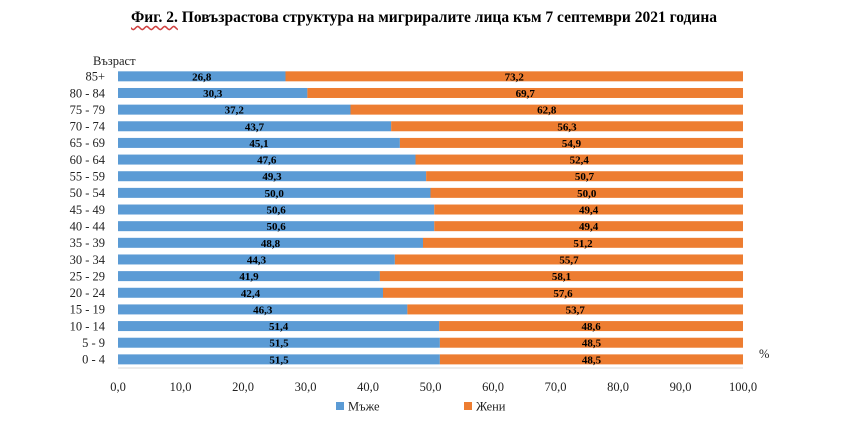 Image resolution: width=848 pixels, height=426 pixels. I want to click on x-tick-label-1: 10,0, so click(181, 387).